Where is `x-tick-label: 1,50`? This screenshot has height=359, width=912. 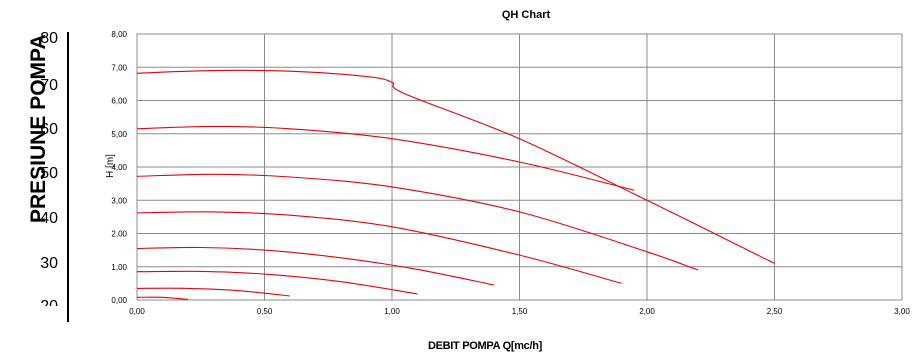
x-tick-label: 1,50 is located at coordinates (520, 311).